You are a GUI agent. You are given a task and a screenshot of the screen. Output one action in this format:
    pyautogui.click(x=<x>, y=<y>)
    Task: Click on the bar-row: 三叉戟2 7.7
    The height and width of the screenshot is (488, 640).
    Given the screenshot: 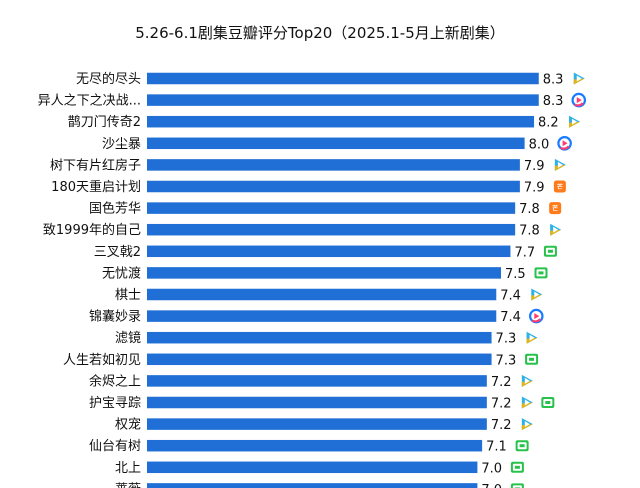 What is the action you would take?
    pyautogui.click(x=325, y=252)
    